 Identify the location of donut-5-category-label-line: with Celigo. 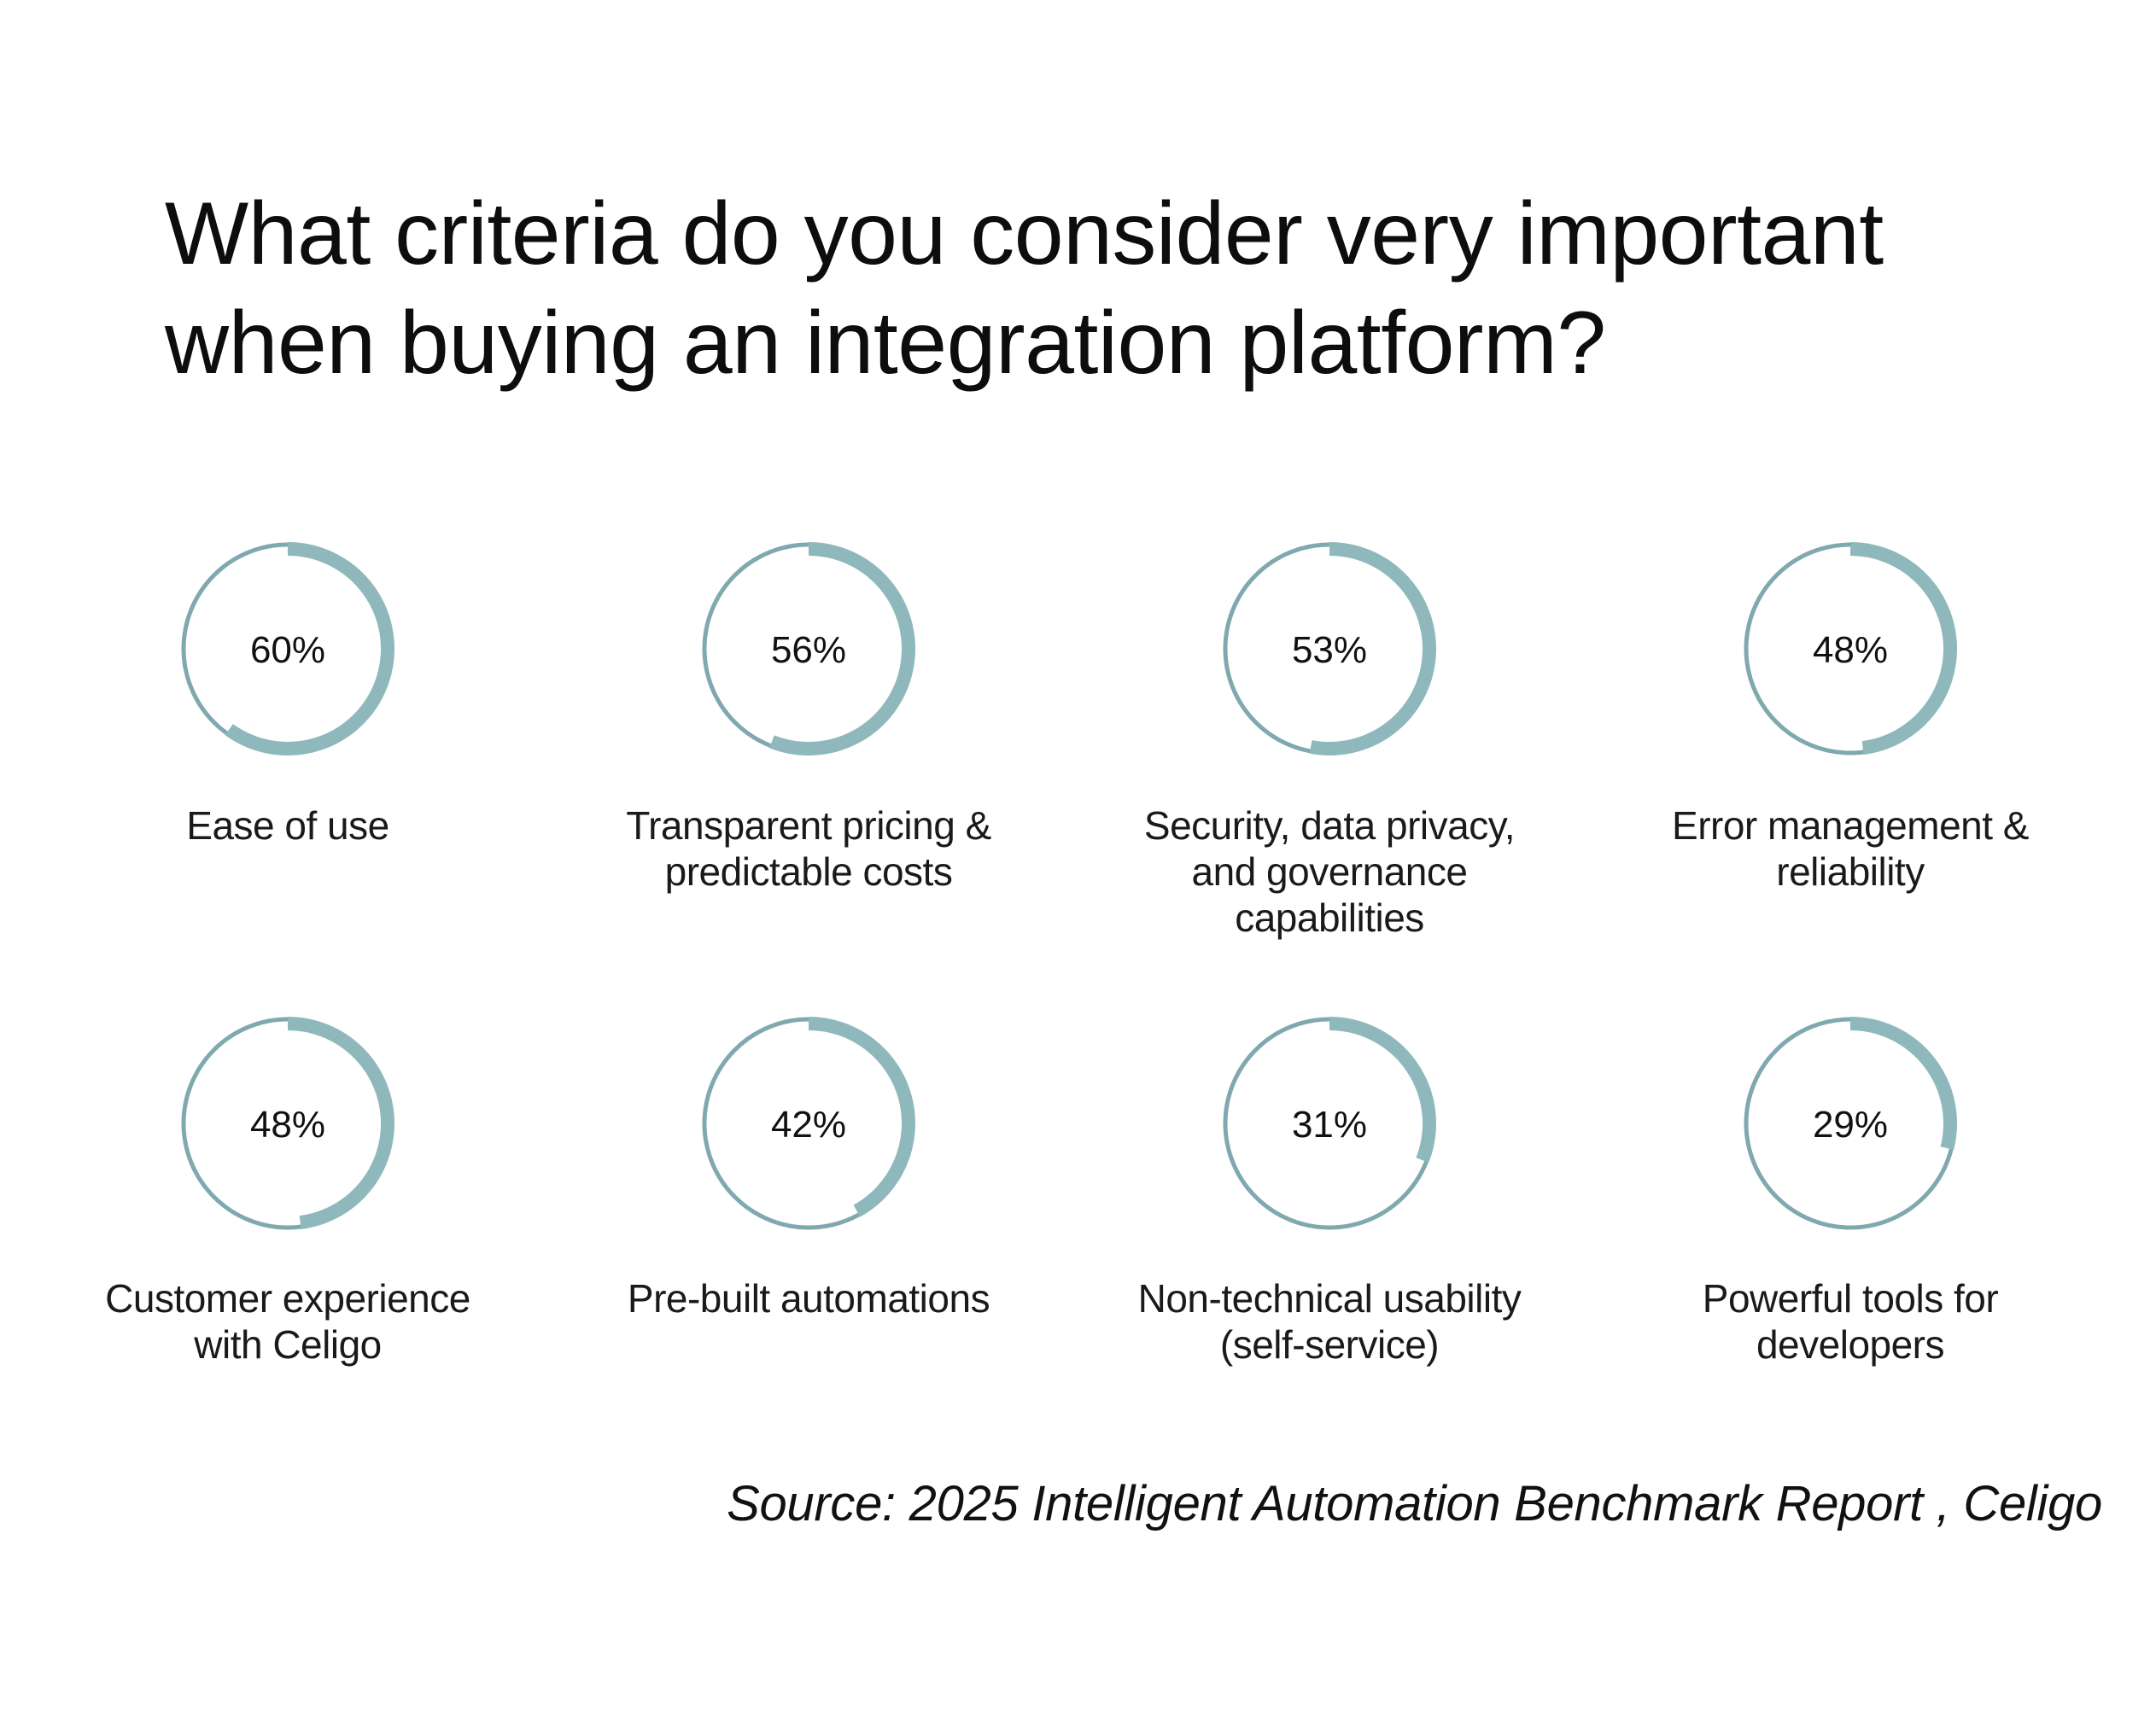
(288, 1344).